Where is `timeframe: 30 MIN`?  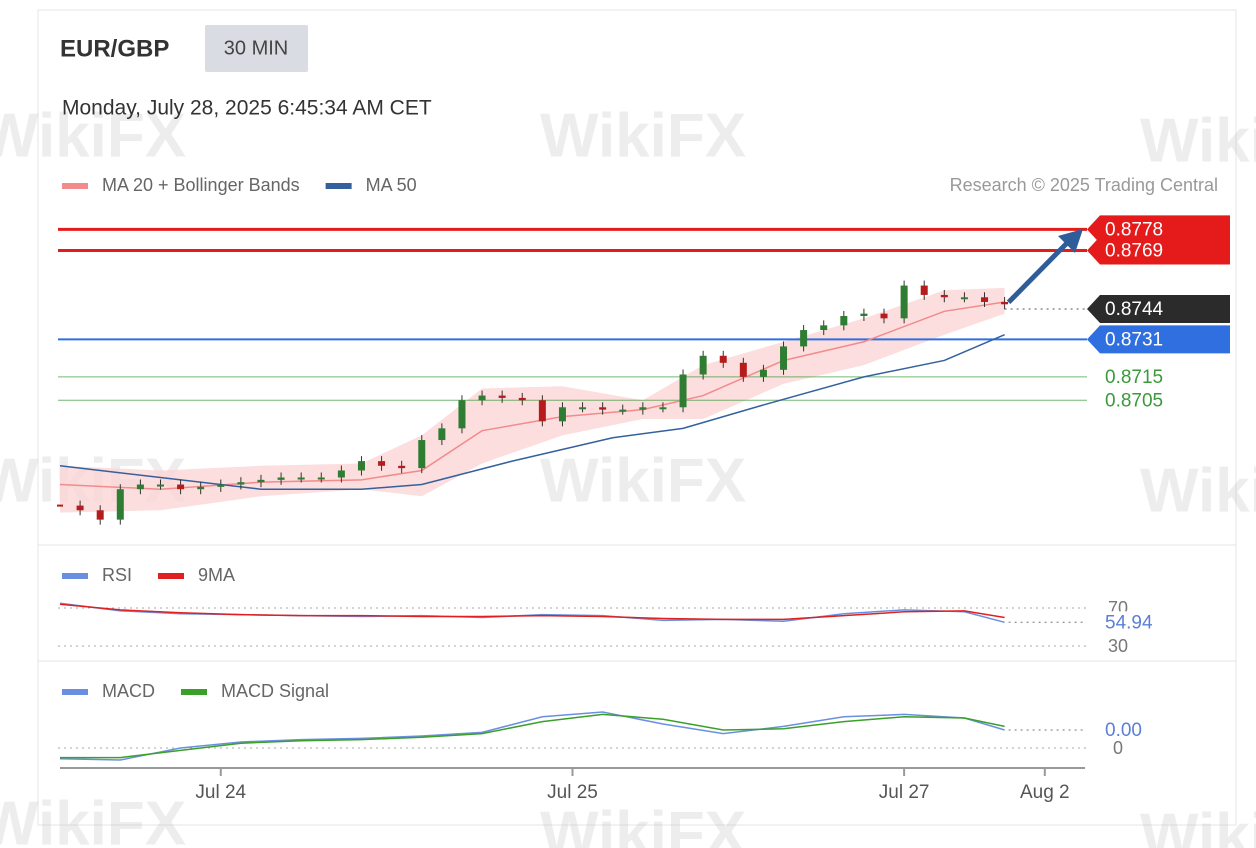 timeframe: 30 MIN is located at coordinates (256, 48).